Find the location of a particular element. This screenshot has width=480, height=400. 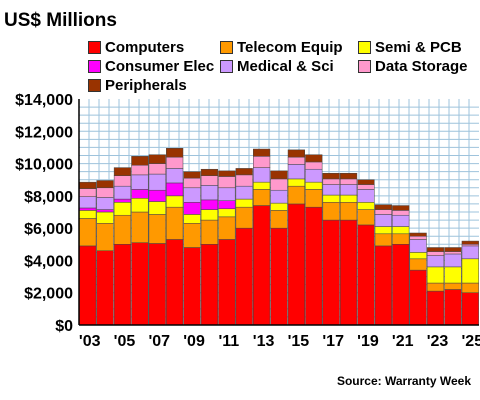

bar-segment-medical-sci-2023 is located at coordinates (435, 261).